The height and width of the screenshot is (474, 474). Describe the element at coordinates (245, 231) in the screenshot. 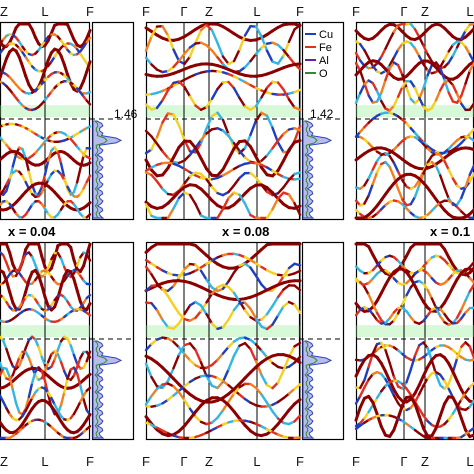

I see `row-title-x-008: x = 0.08` at that location.